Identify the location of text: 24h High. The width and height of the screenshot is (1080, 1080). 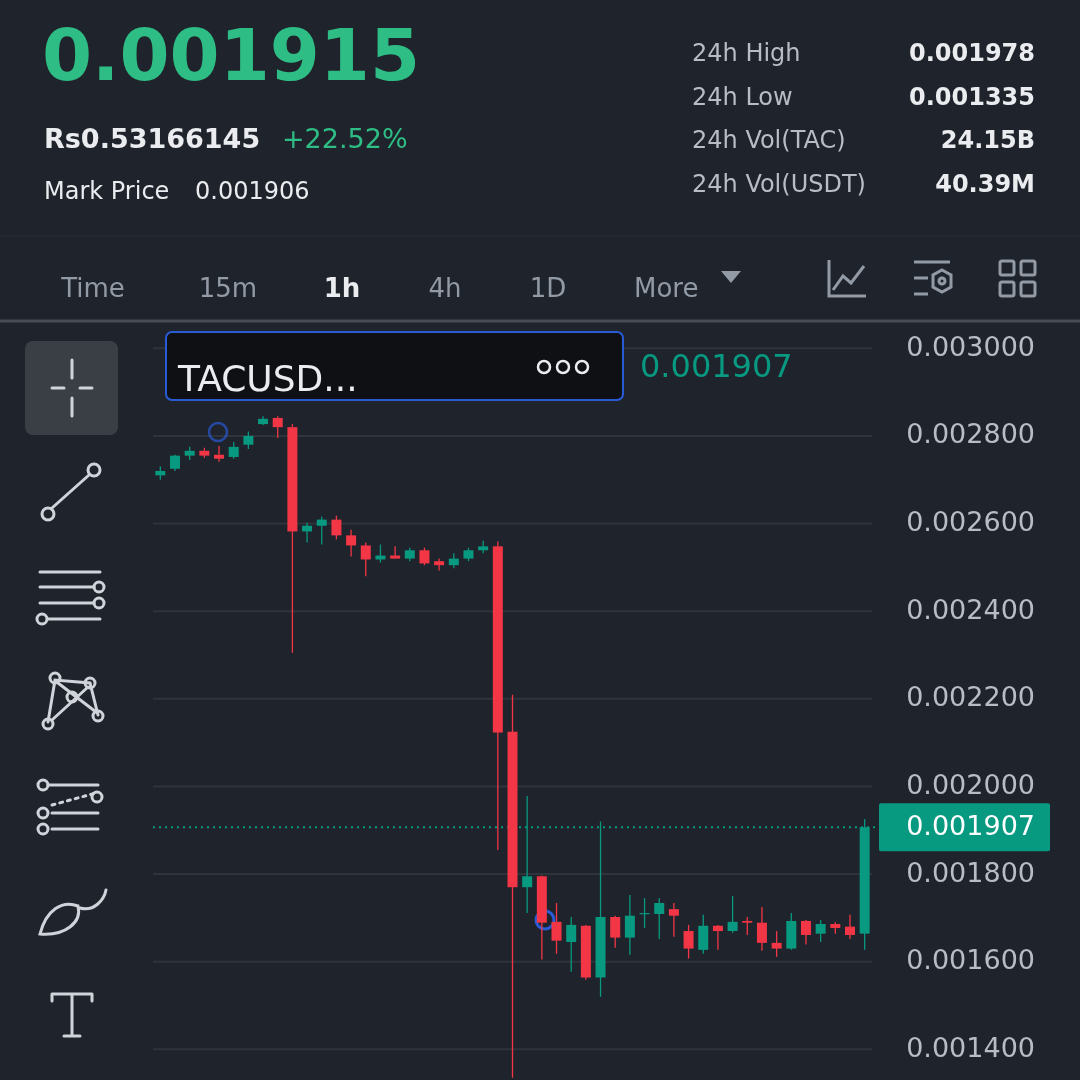
(746, 53).